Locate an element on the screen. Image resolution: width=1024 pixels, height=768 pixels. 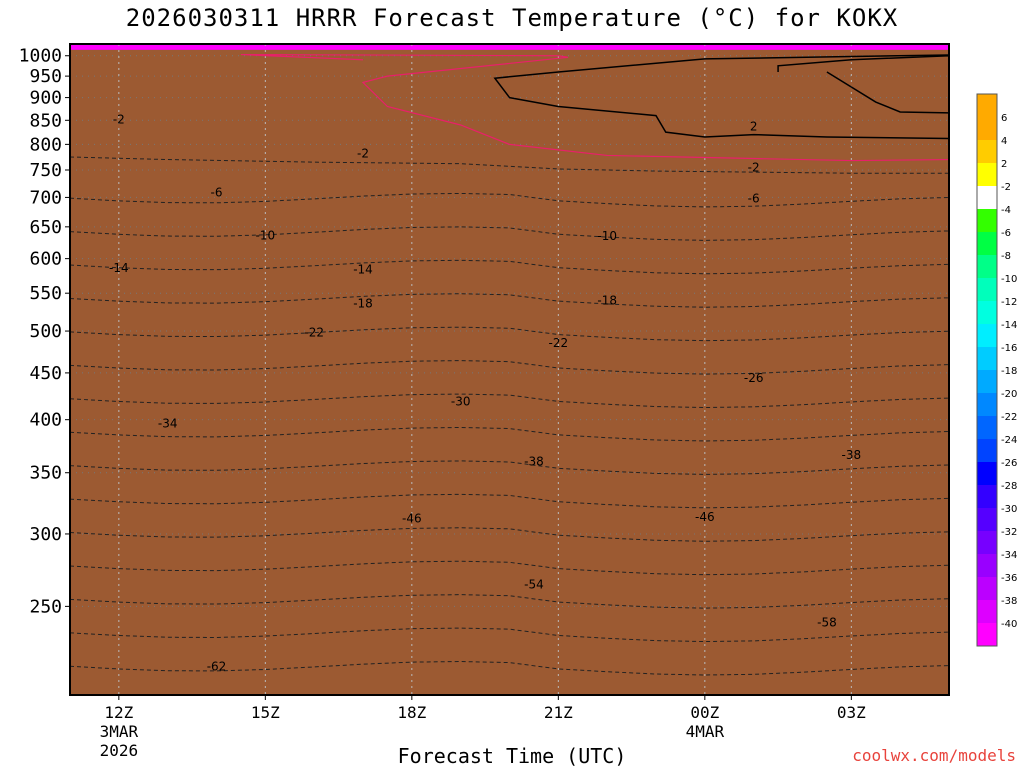
colorbar-label: -30 is located at coordinates (1009, 509).